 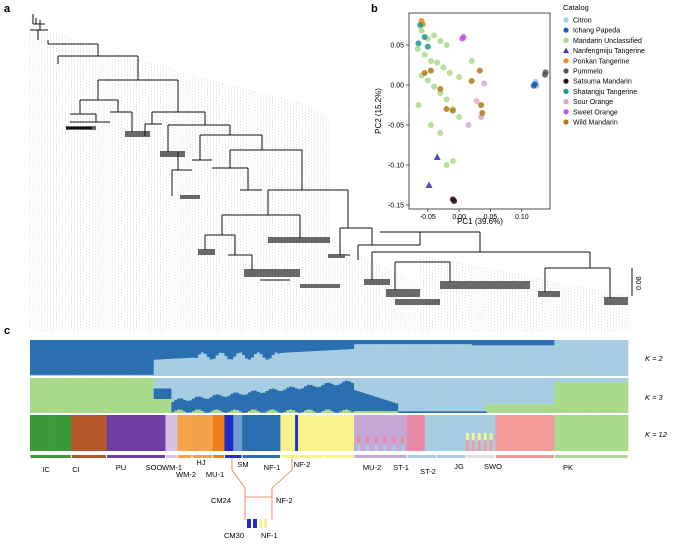 I want to click on legend-label: Sweet Orange, so click(x=595, y=112).